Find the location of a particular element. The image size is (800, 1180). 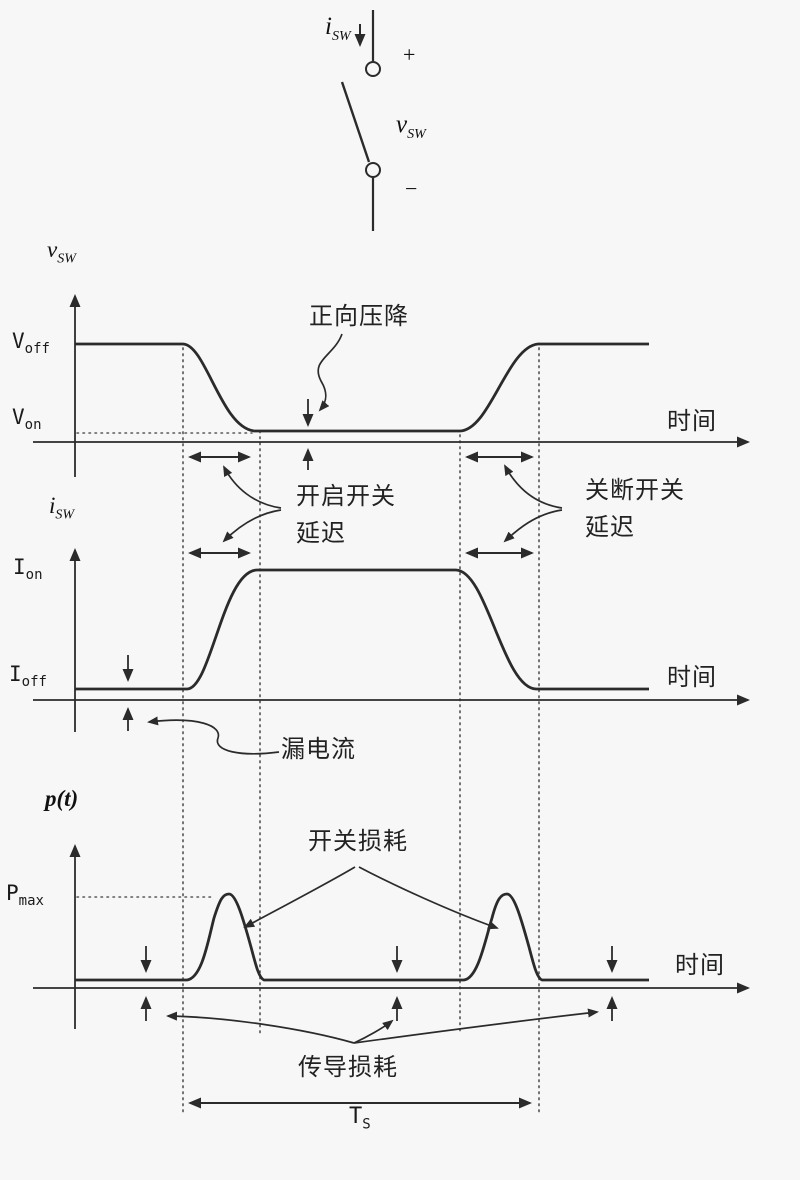

i-on-label: Ion is located at coordinates (28, 569).